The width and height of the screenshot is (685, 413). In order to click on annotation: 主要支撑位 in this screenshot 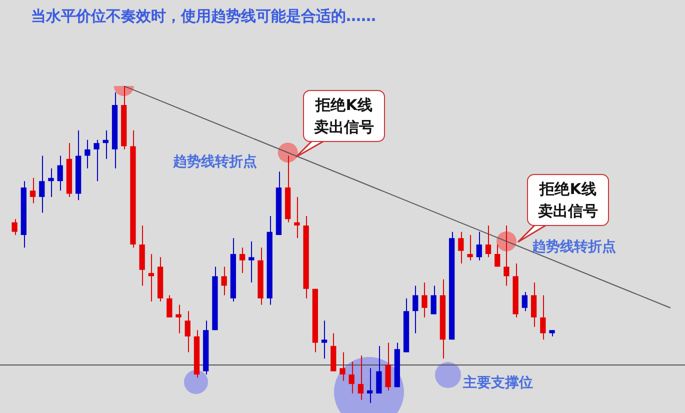, I will do `click(498, 383)`.